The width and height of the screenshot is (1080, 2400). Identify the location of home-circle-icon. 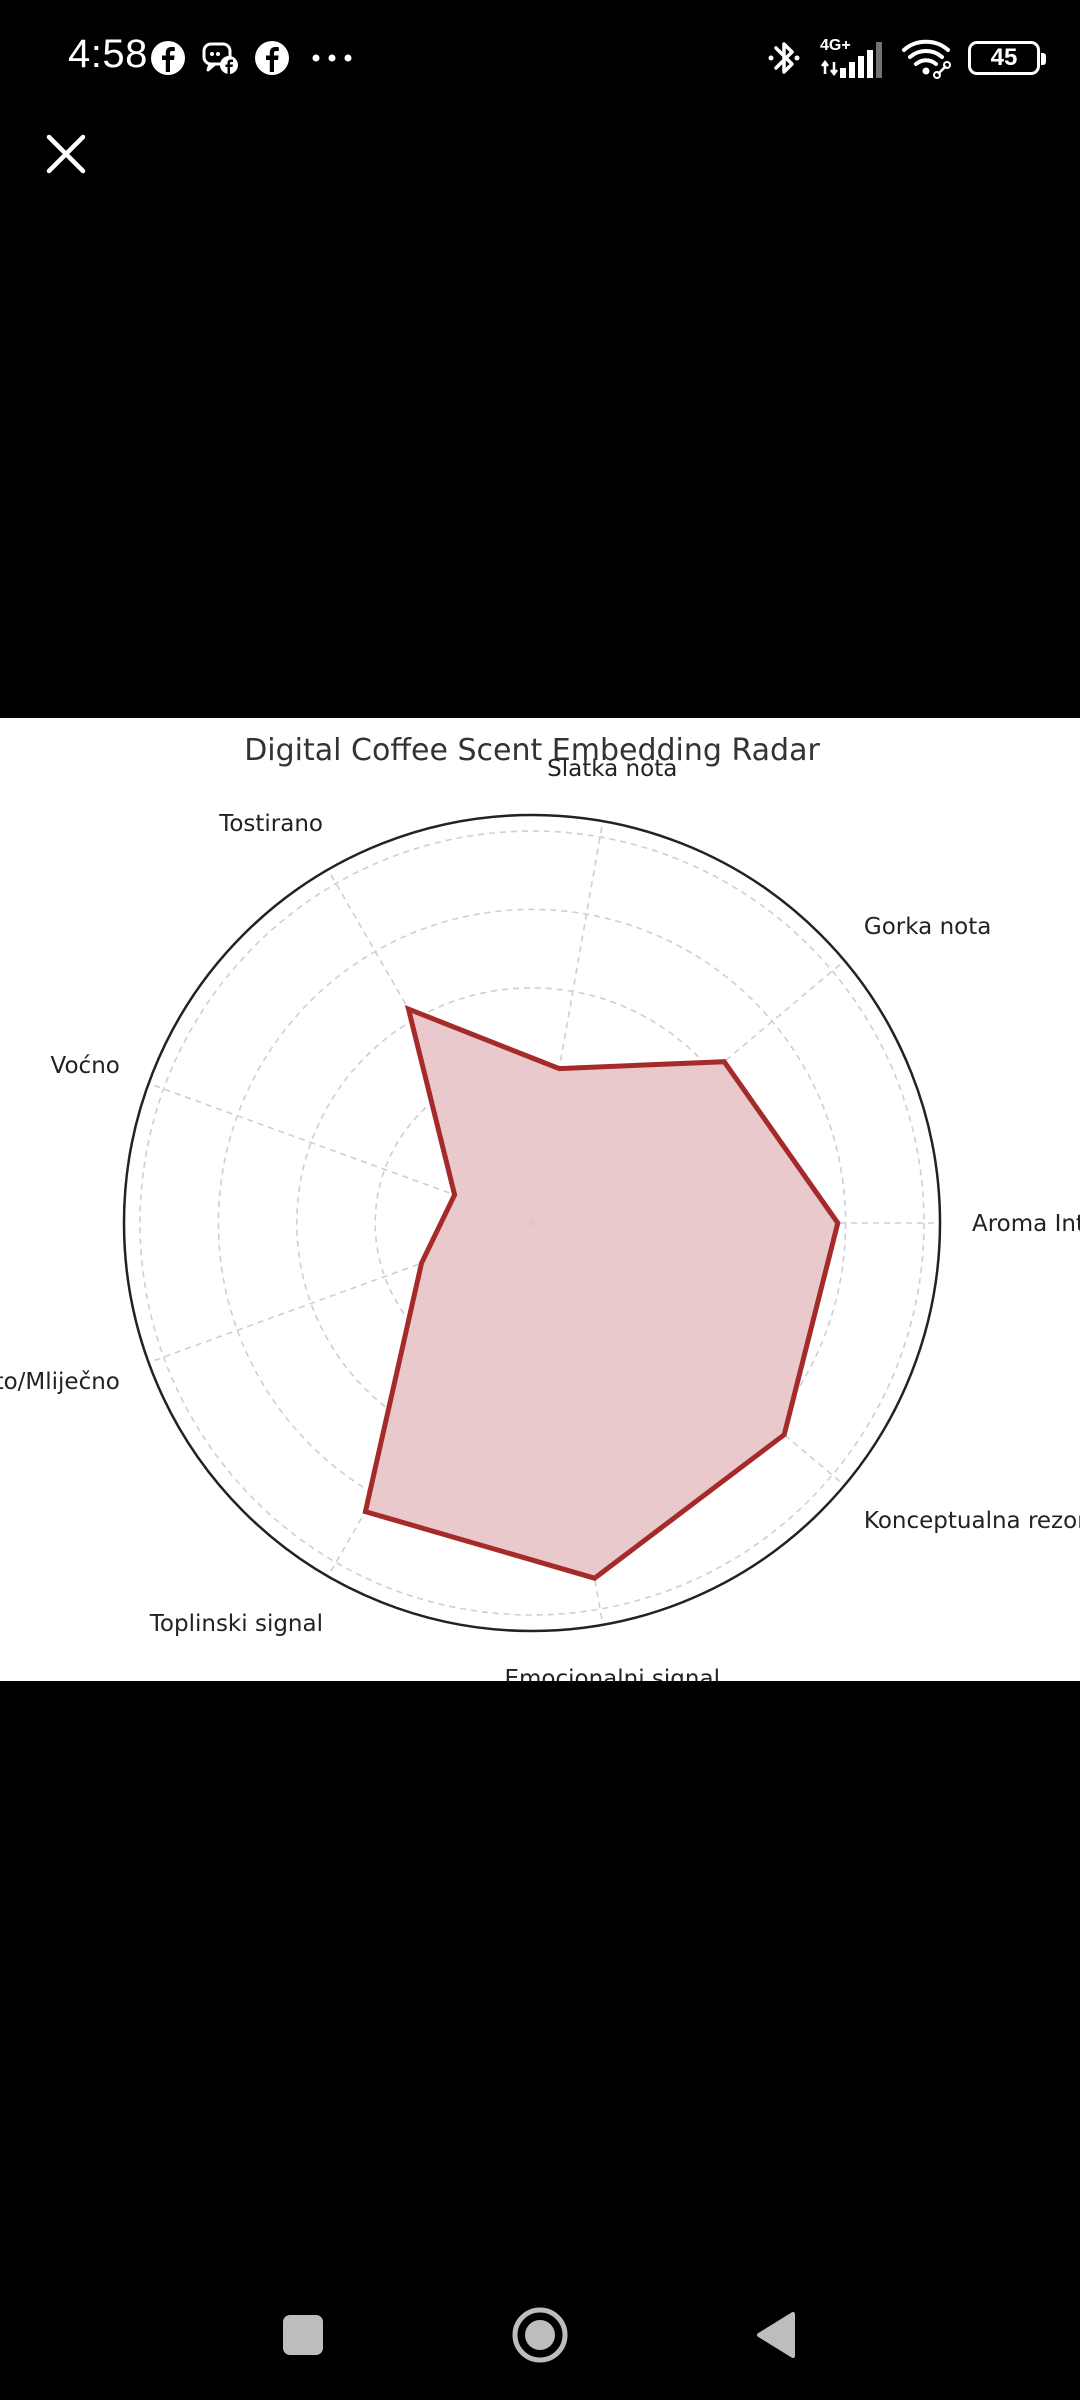
(540, 2335).